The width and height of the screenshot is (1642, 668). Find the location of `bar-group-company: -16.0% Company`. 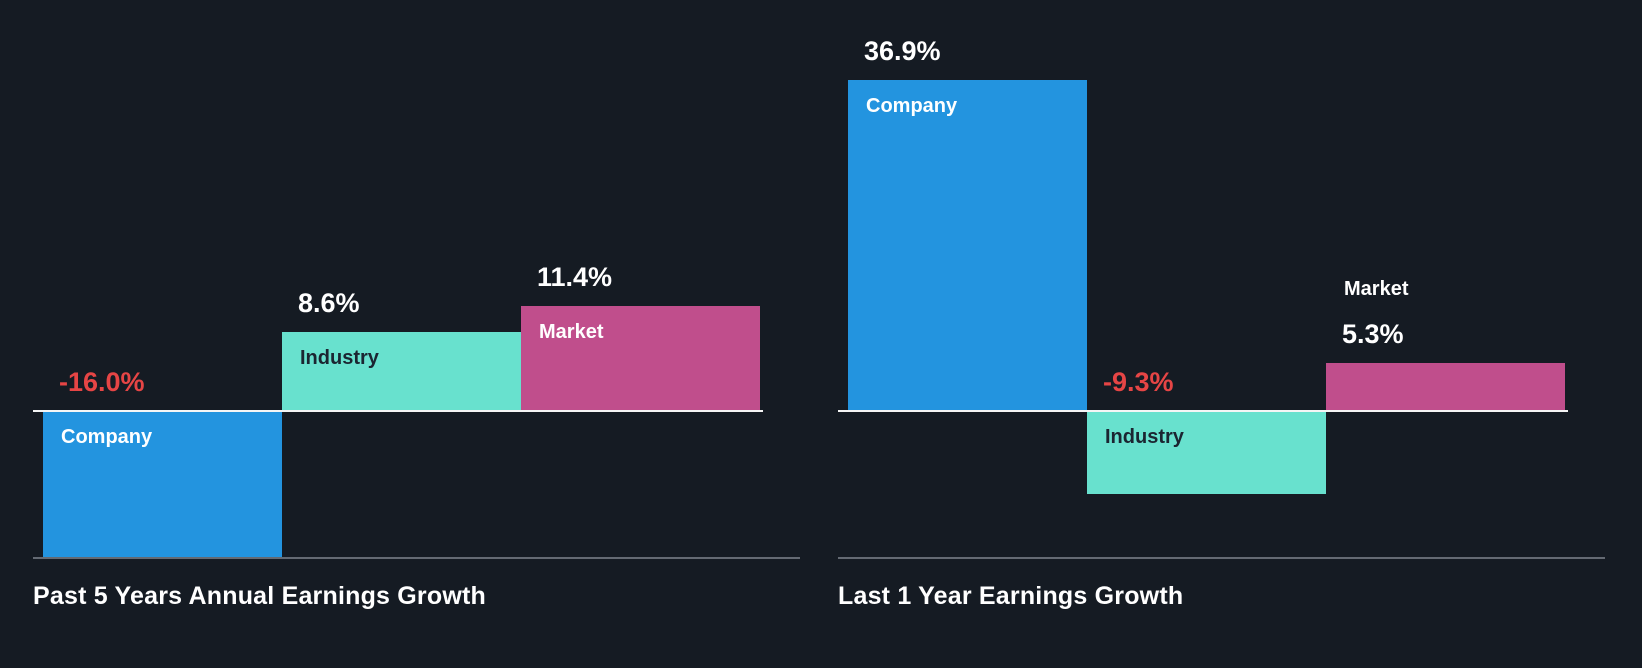

bar-group-company: -16.0% Company is located at coordinates (162, 280).